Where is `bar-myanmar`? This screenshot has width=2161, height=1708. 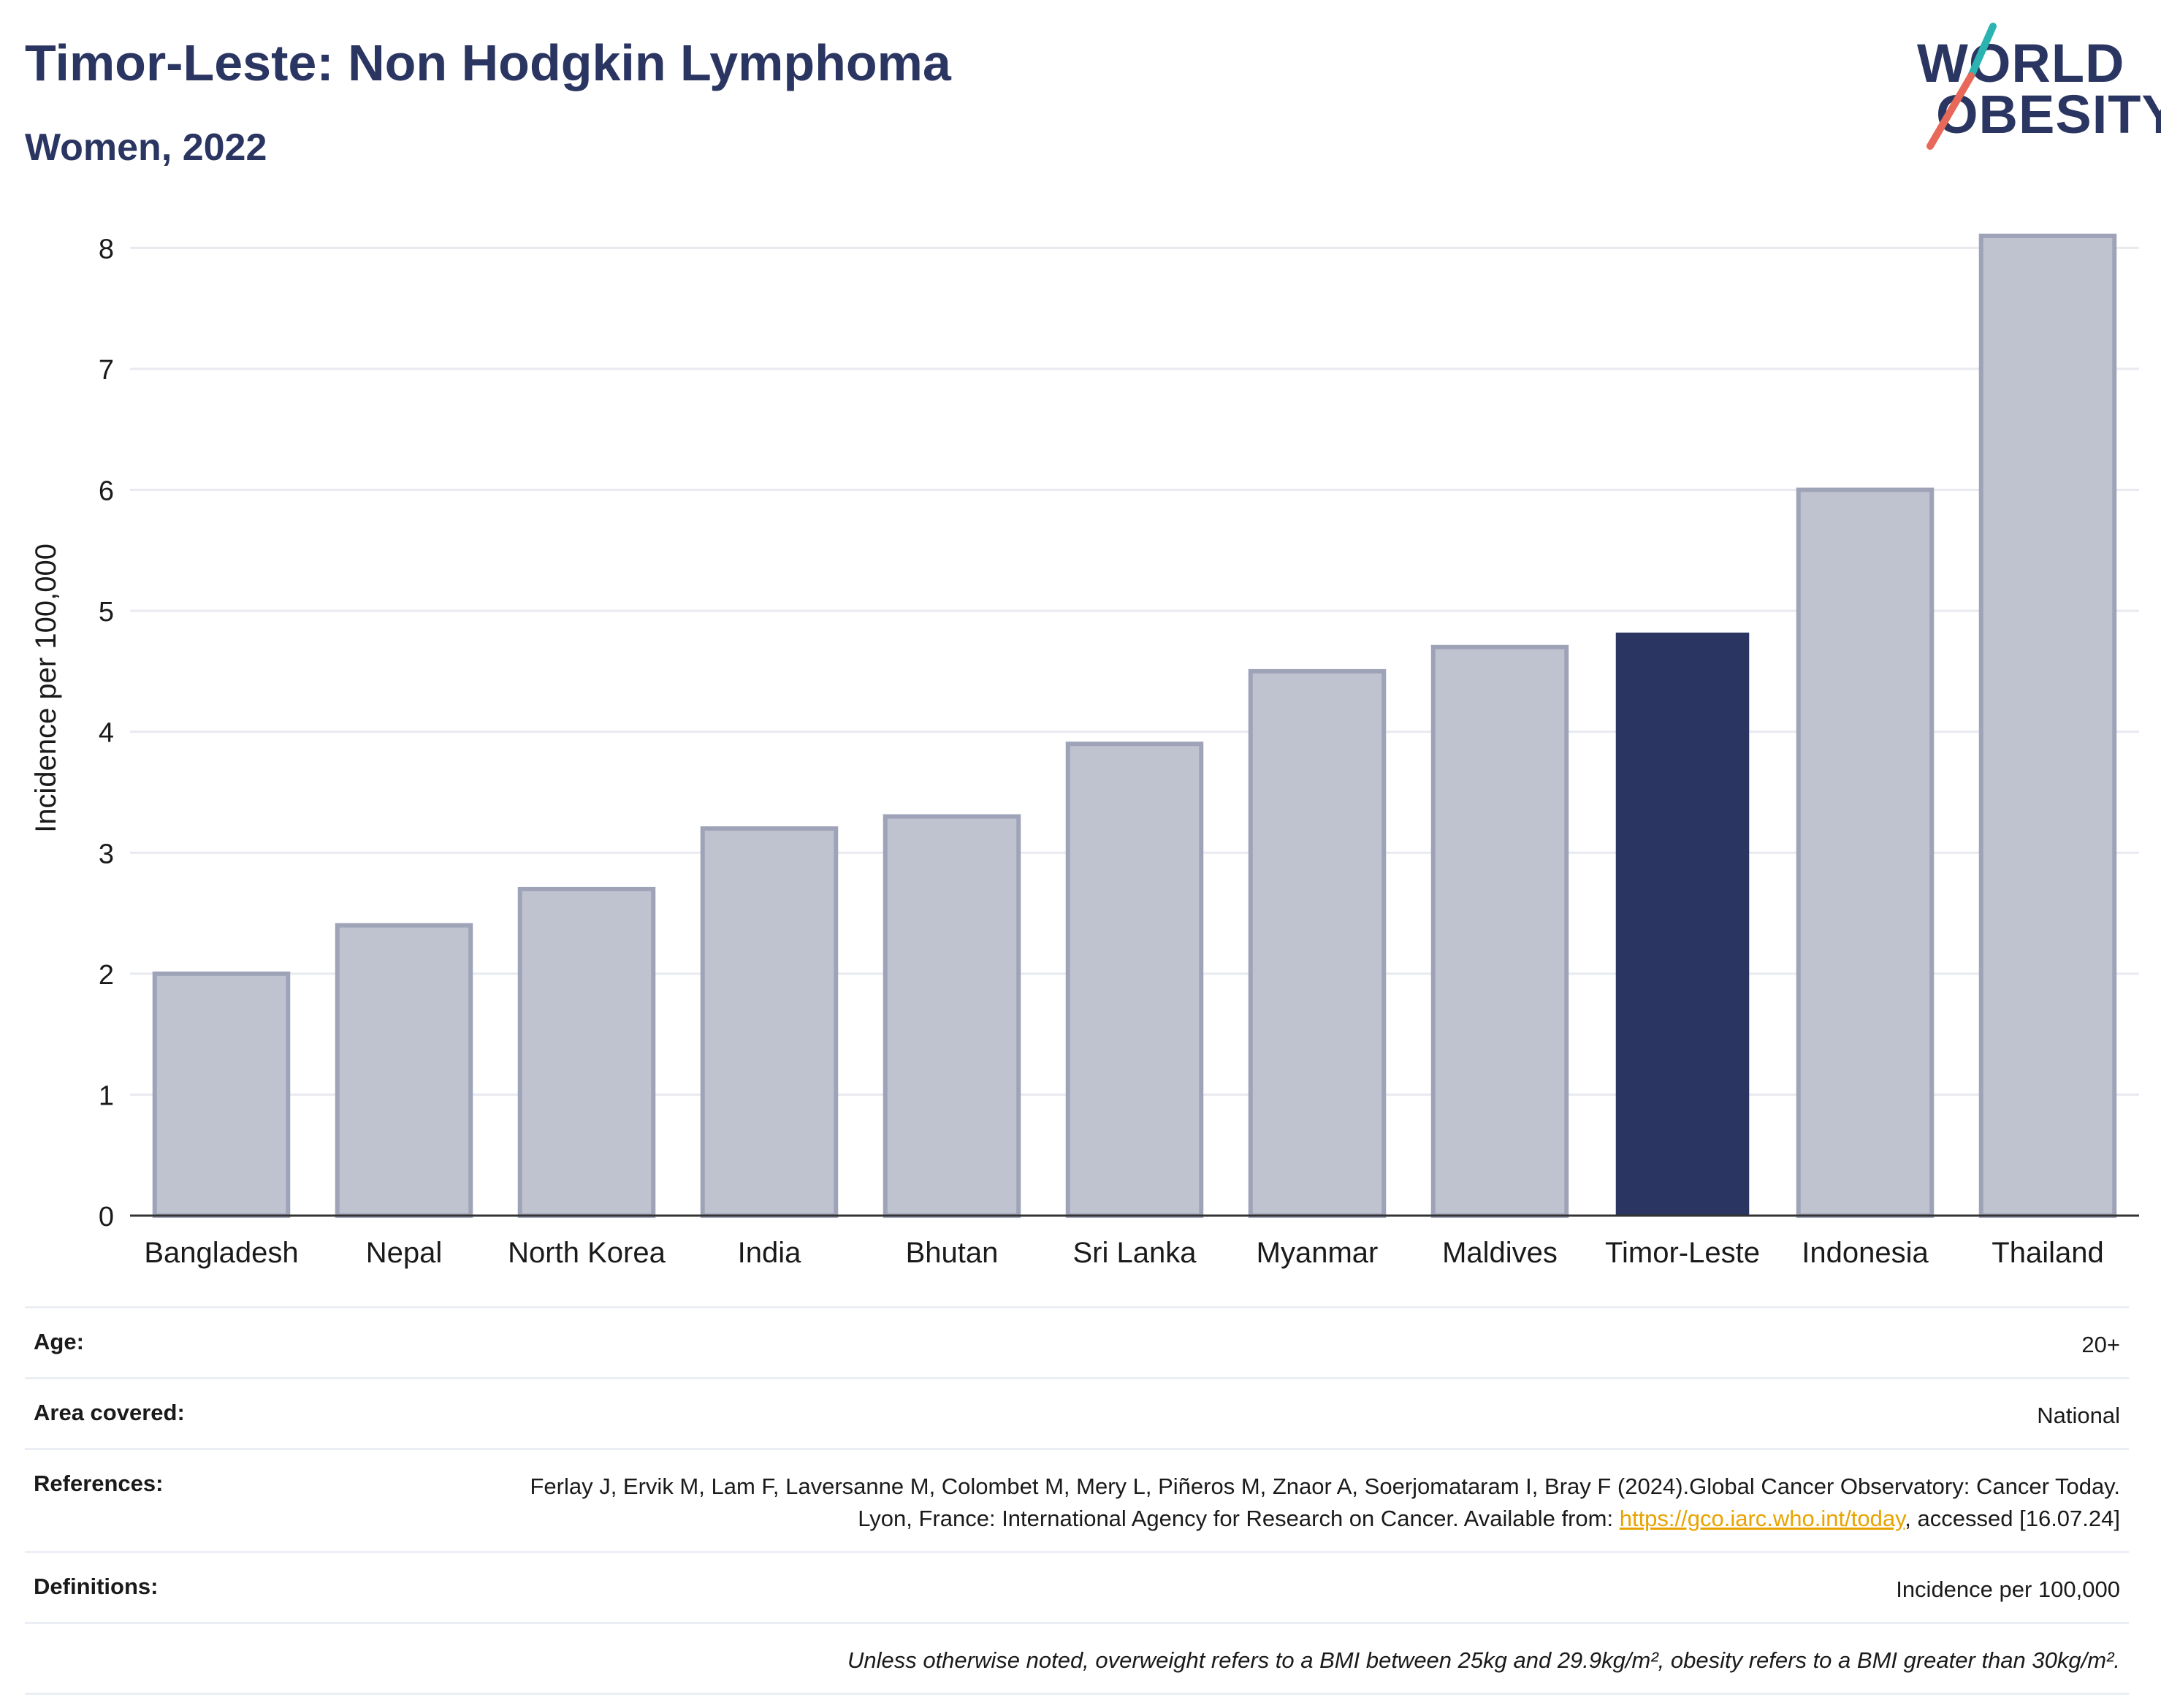
bar-myanmar is located at coordinates (1317, 943).